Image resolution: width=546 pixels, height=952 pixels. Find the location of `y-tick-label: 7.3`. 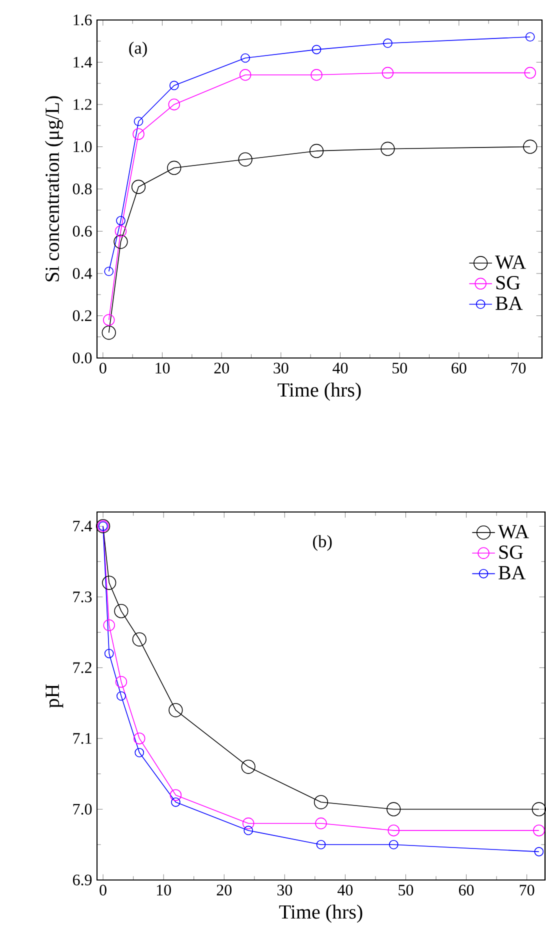

y-tick-label: 7.3 is located at coordinates (82, 597).